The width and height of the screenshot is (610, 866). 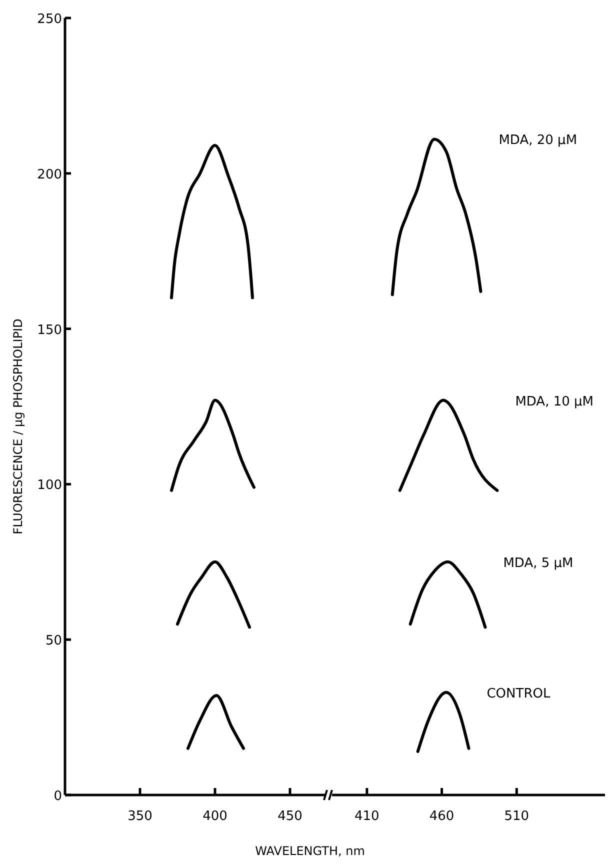 I want to click on x-axis-title: WAVELENGTH, nm, so click(x=310, y=851).